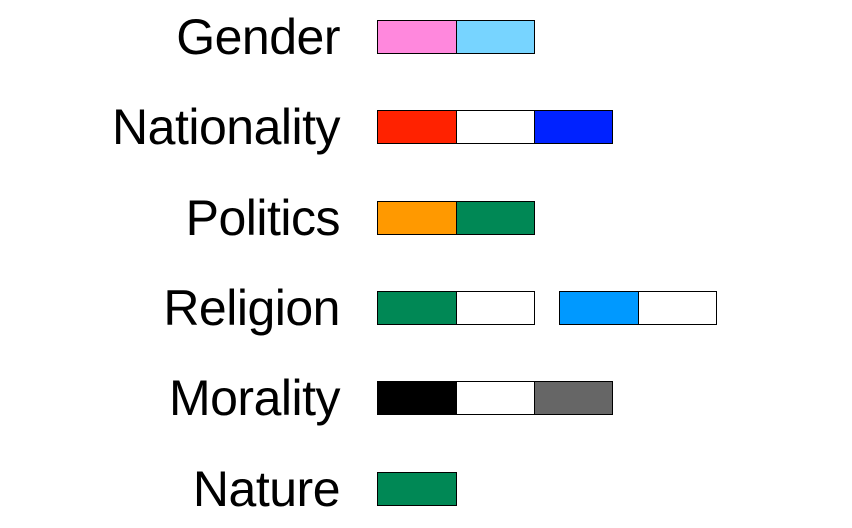  I want to click on legend-row-politics: Politics, so click(426, 218).